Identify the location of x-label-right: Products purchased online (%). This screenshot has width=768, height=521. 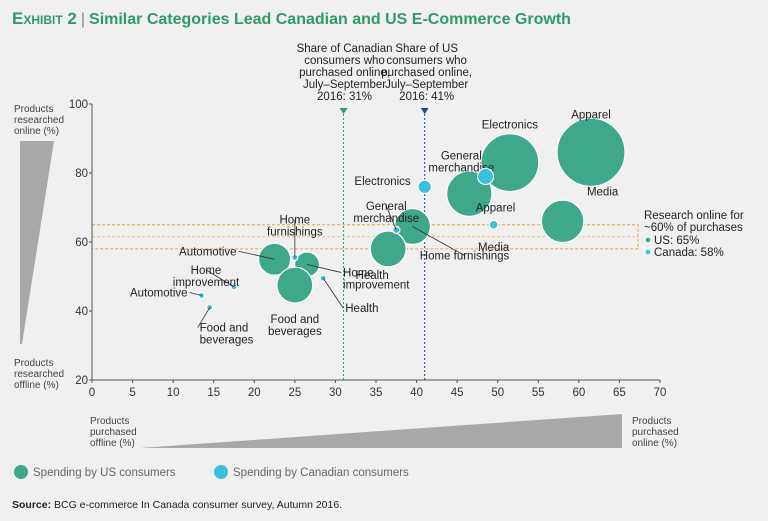
(655, 432).